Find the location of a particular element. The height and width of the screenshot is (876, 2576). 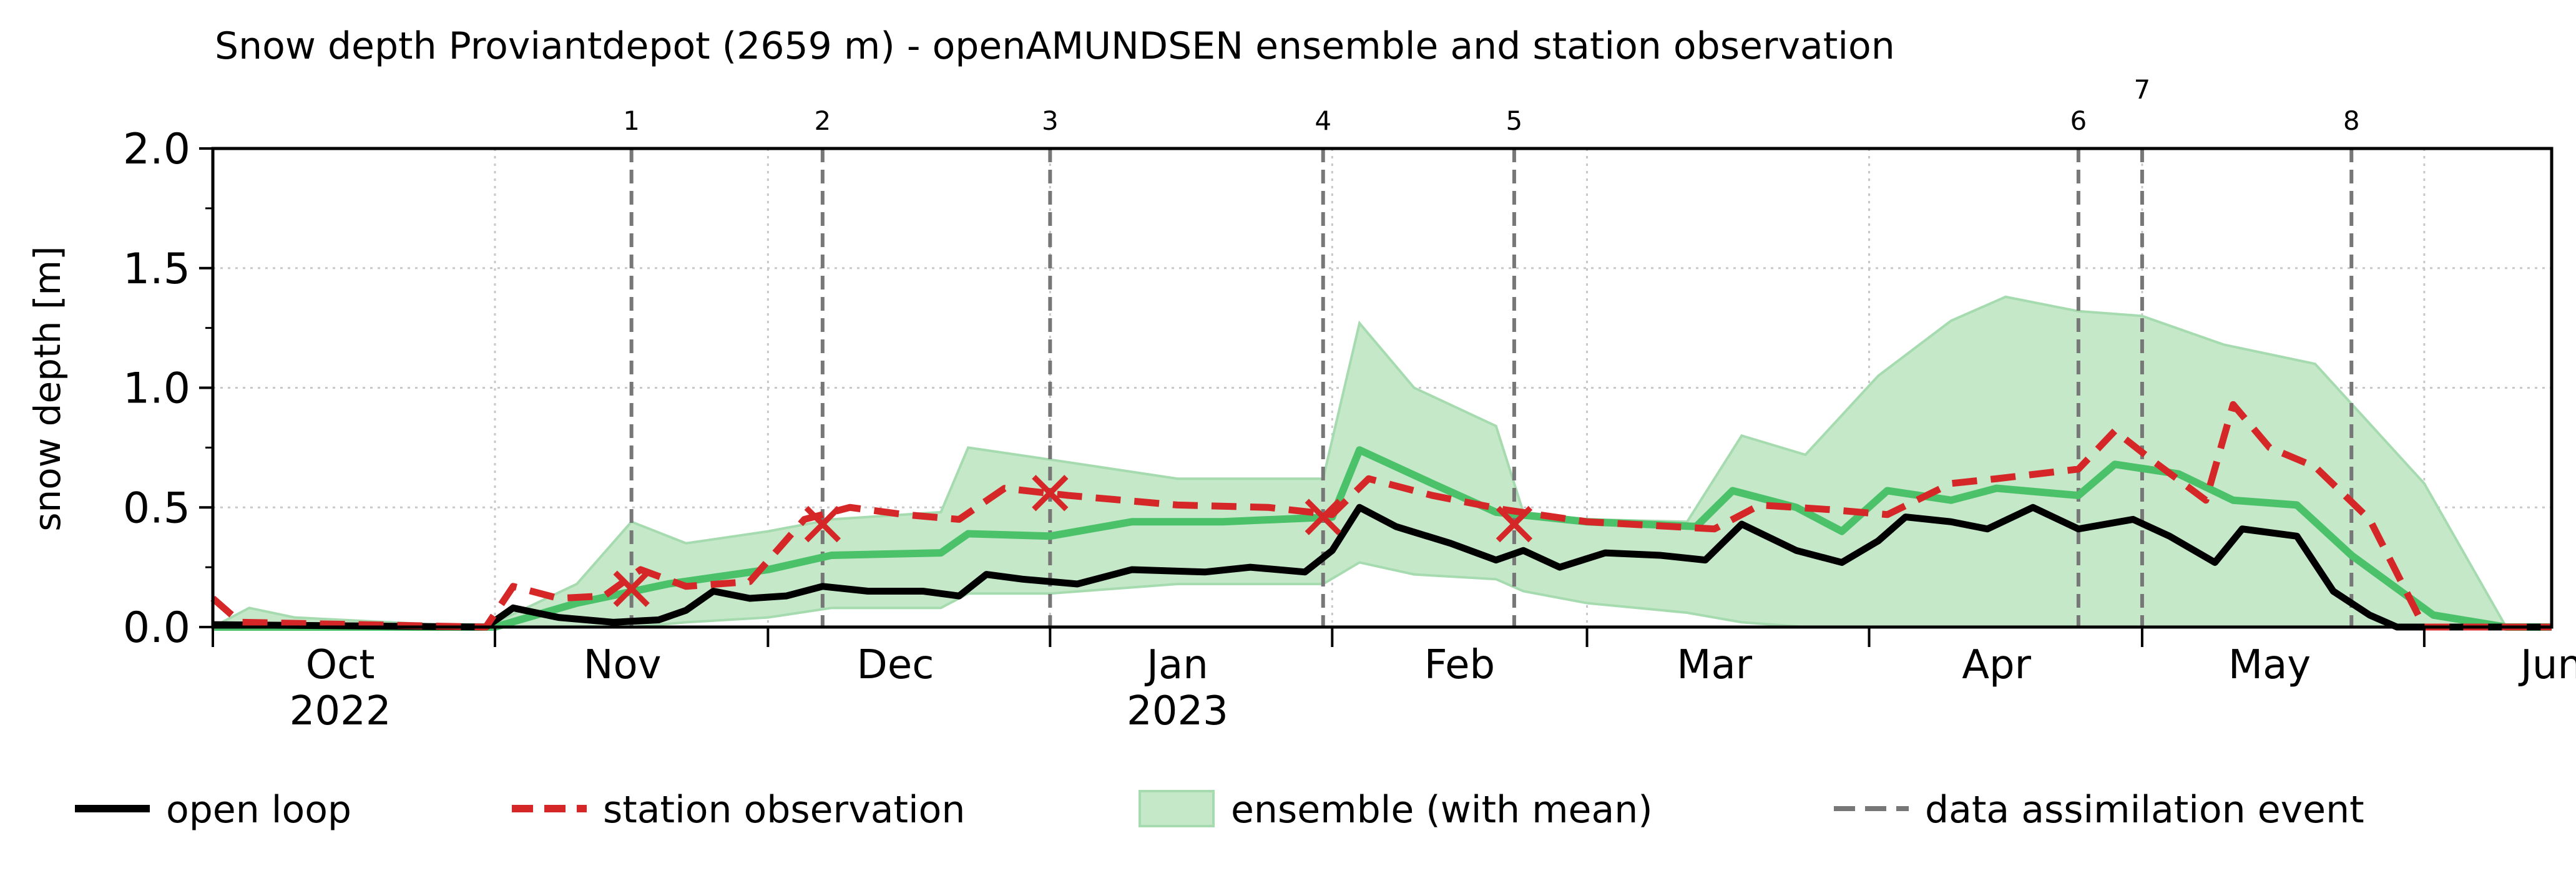

y-tick-label: 0.0 is located at coordinates (156, 628).